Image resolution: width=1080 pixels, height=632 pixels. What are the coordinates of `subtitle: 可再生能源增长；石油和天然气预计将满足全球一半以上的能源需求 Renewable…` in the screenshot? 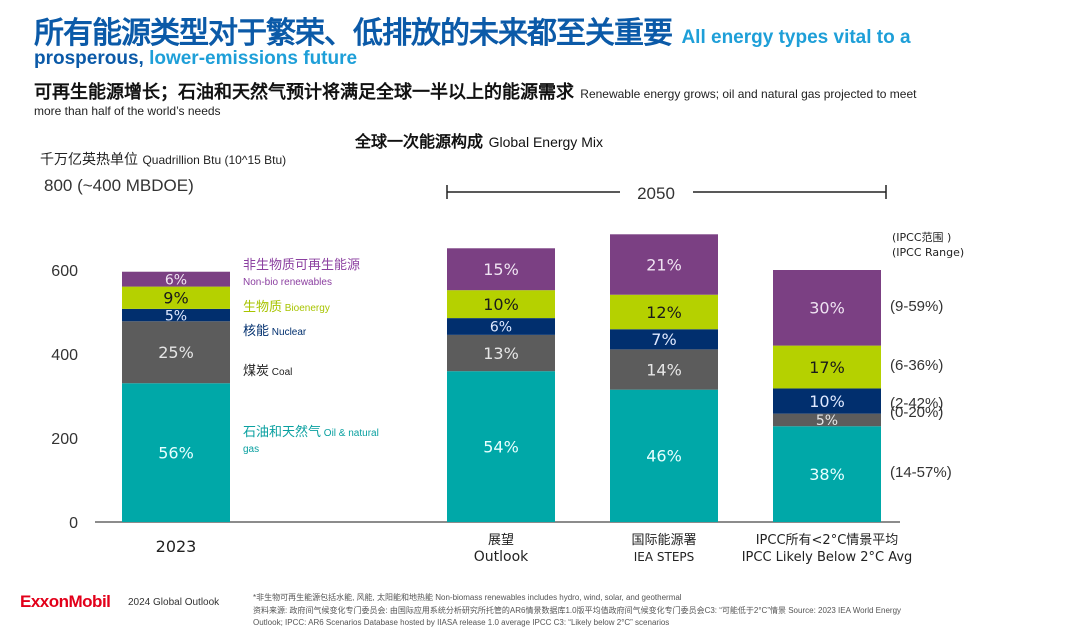 It's located at (475, 91).